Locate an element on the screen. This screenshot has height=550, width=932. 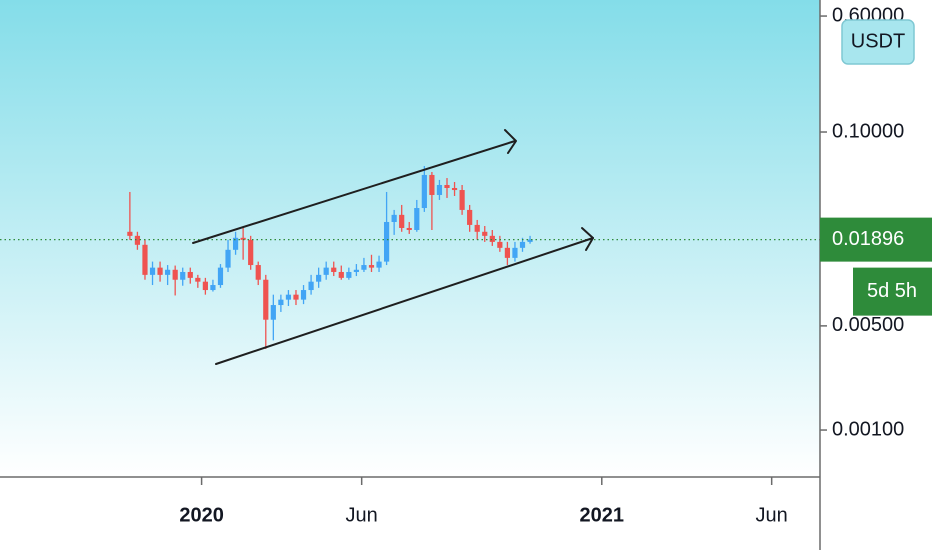
y-tick-label: 0.10000 is located at coordinates (868, 131).